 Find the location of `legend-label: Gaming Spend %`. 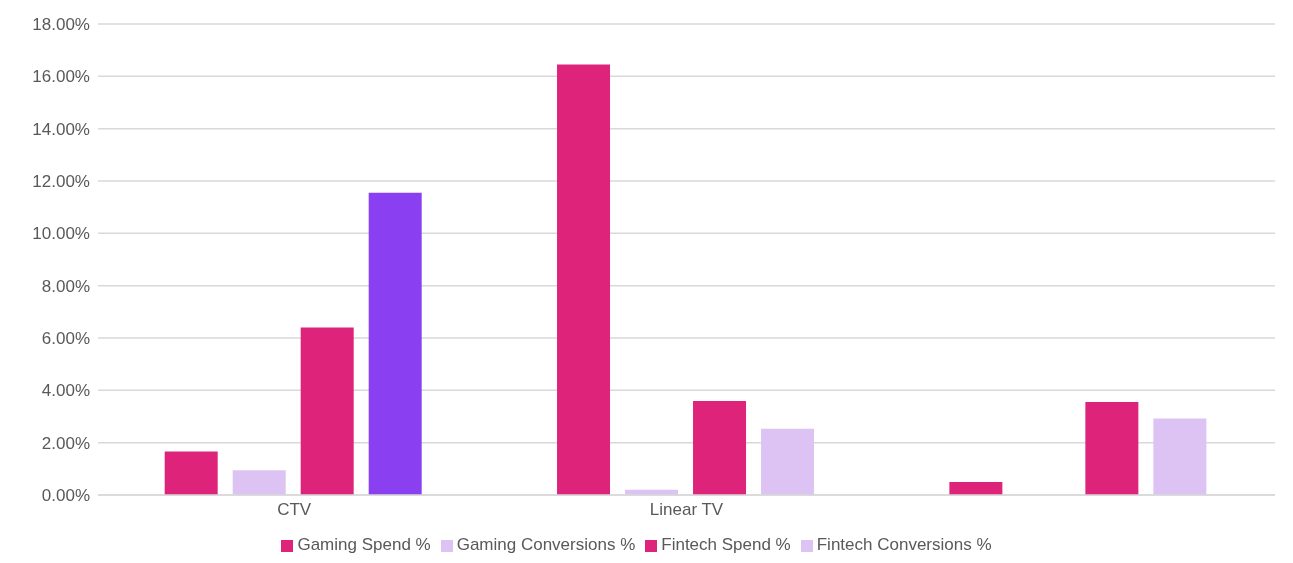

legend-label: Gaming Spend % is located at coordinates (364, 544).